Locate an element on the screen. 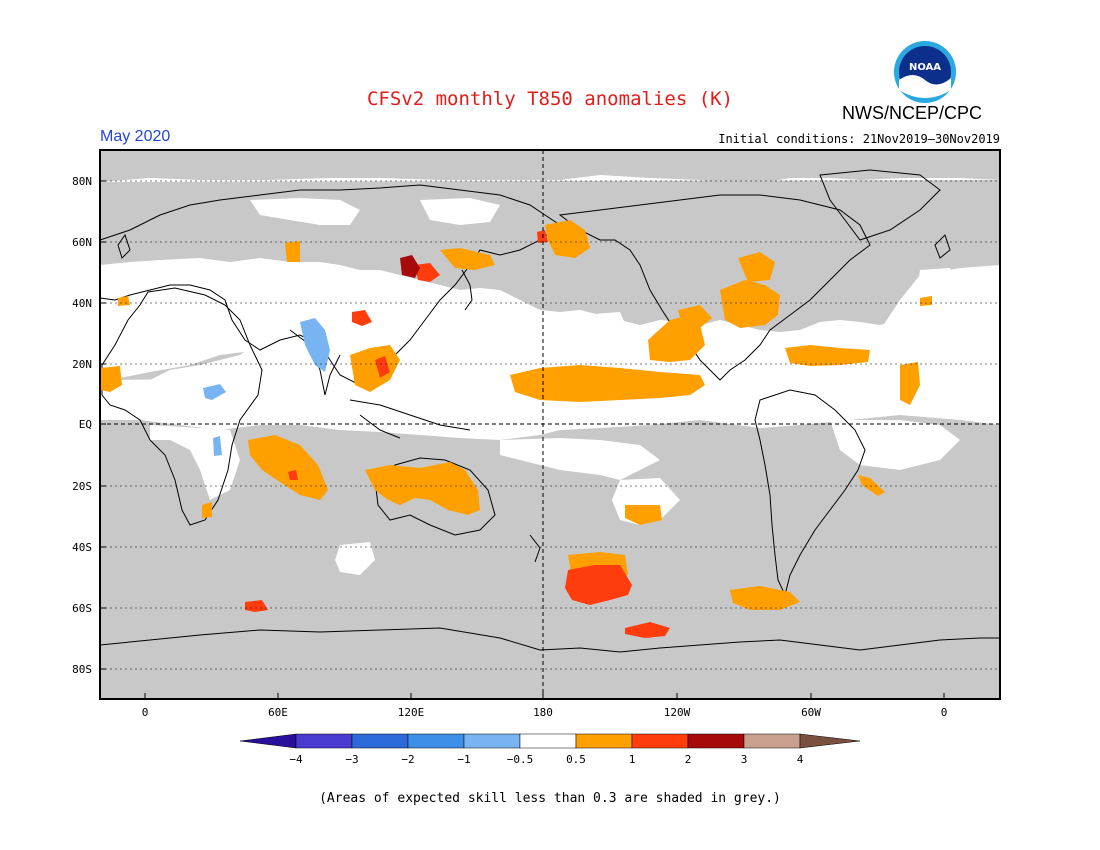 The image size is (1100, 850). colorbar: −4 −3 −2 −1 −0.5 0.5 1 2 3 4 is located at coordinates (550, 749).